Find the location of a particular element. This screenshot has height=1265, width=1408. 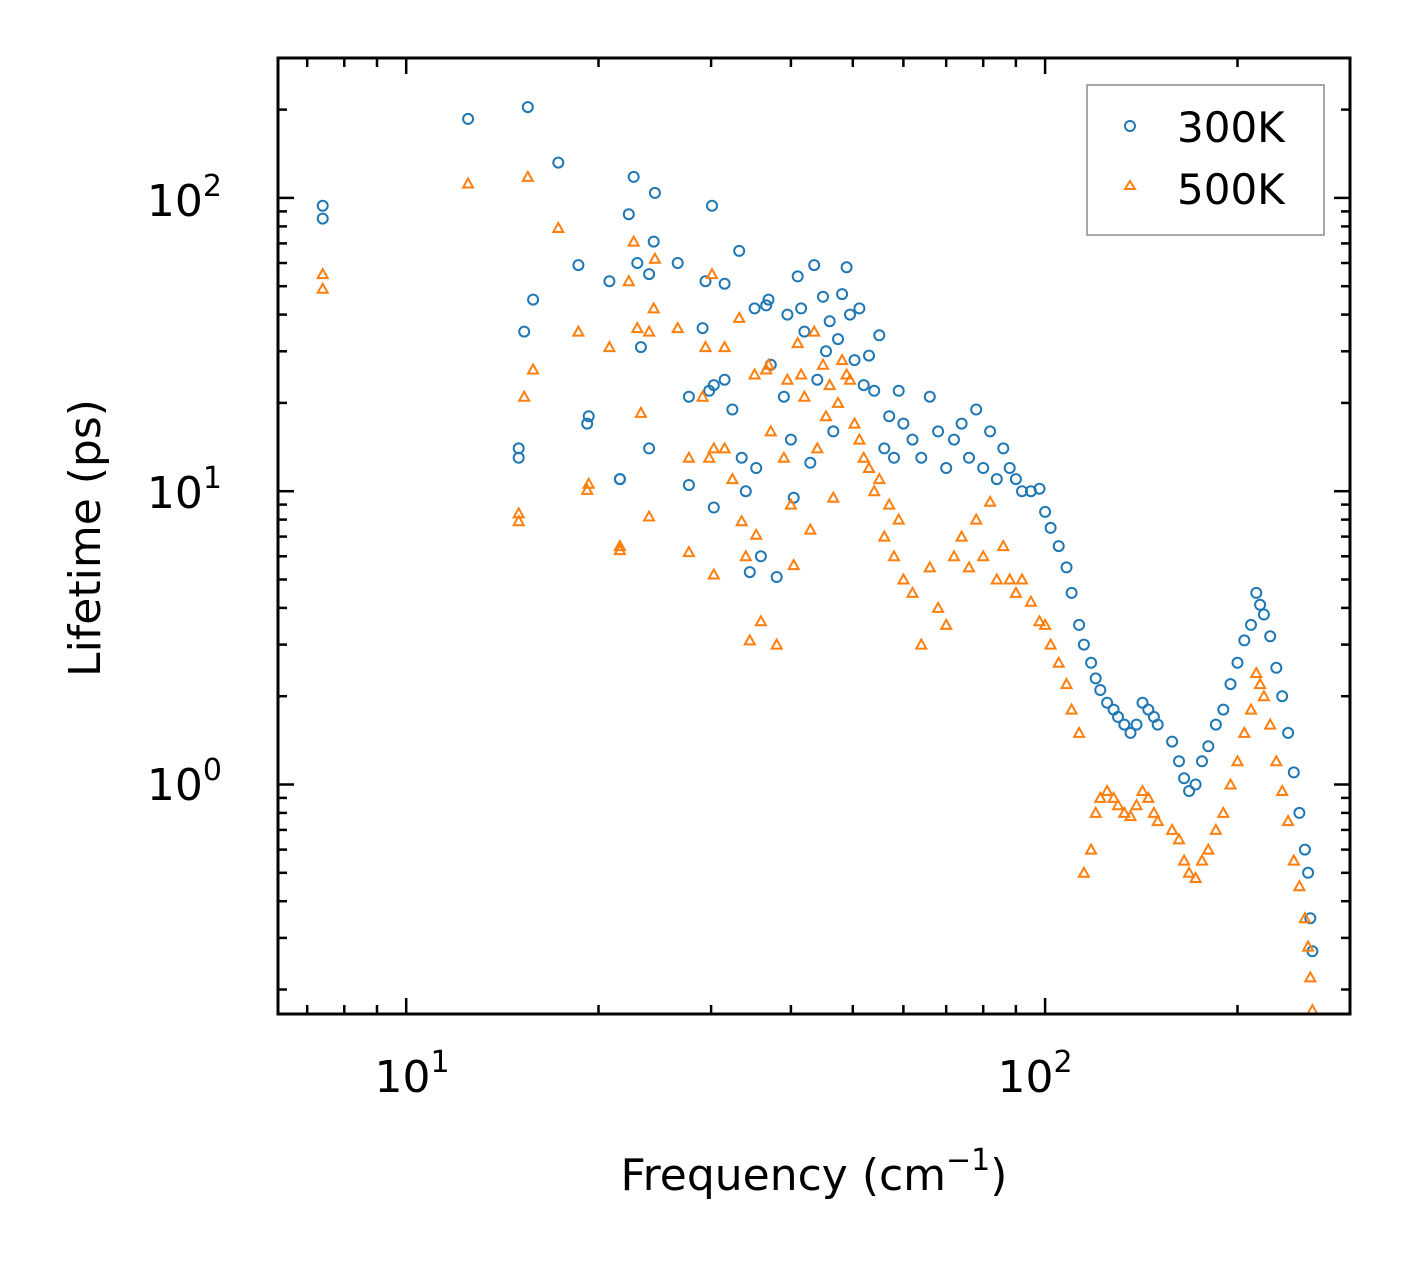

legend-marker-500k is located at coordinates (1130, 184).